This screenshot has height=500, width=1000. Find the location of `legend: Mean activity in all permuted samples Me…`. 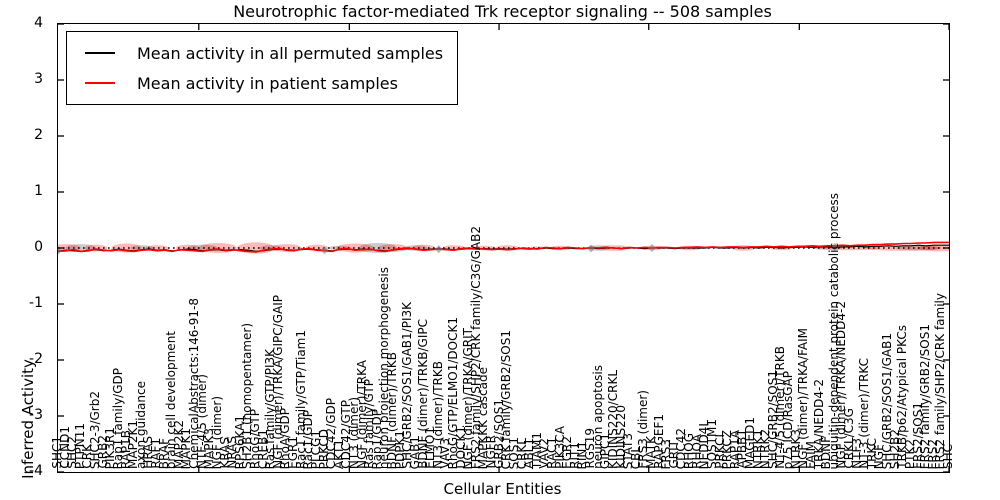

legend: Mean activity in all permuted samples Me… is located at coordinates (262, 68).